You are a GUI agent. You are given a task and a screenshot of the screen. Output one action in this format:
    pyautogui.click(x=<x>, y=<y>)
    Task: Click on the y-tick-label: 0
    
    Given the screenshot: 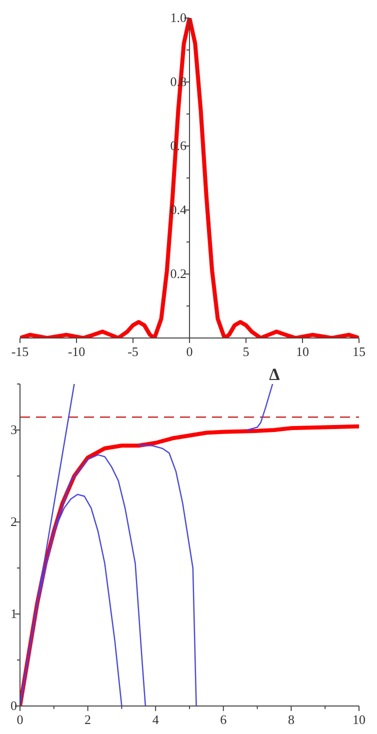 What is the action you would take?
    pyautogui.click(x=13, y=705)
    